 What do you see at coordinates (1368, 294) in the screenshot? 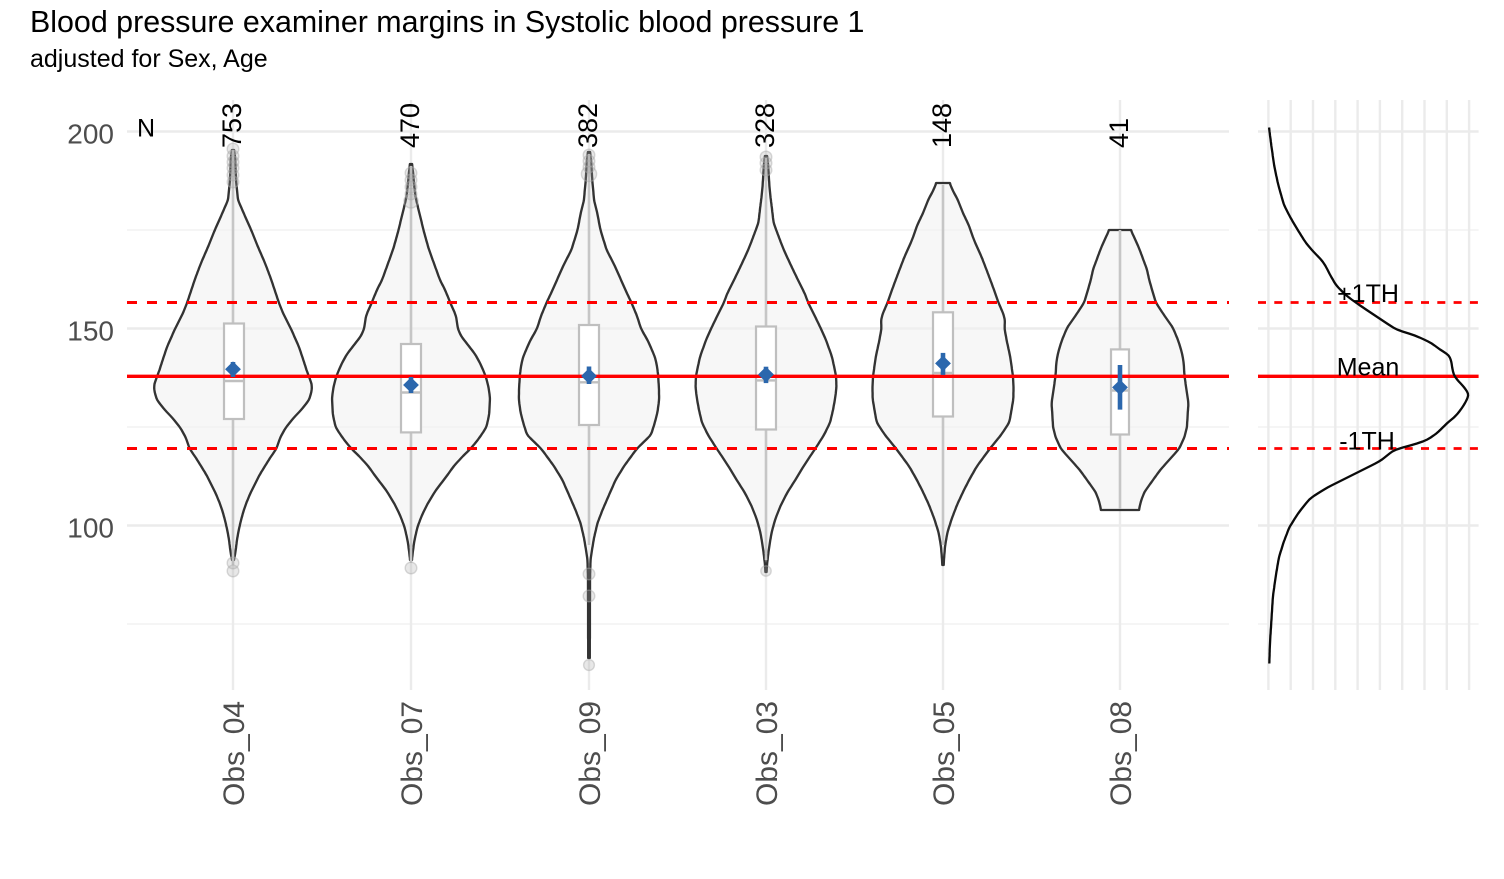
I see `svg-text: +1TH` at bounding box center [1368, 294].